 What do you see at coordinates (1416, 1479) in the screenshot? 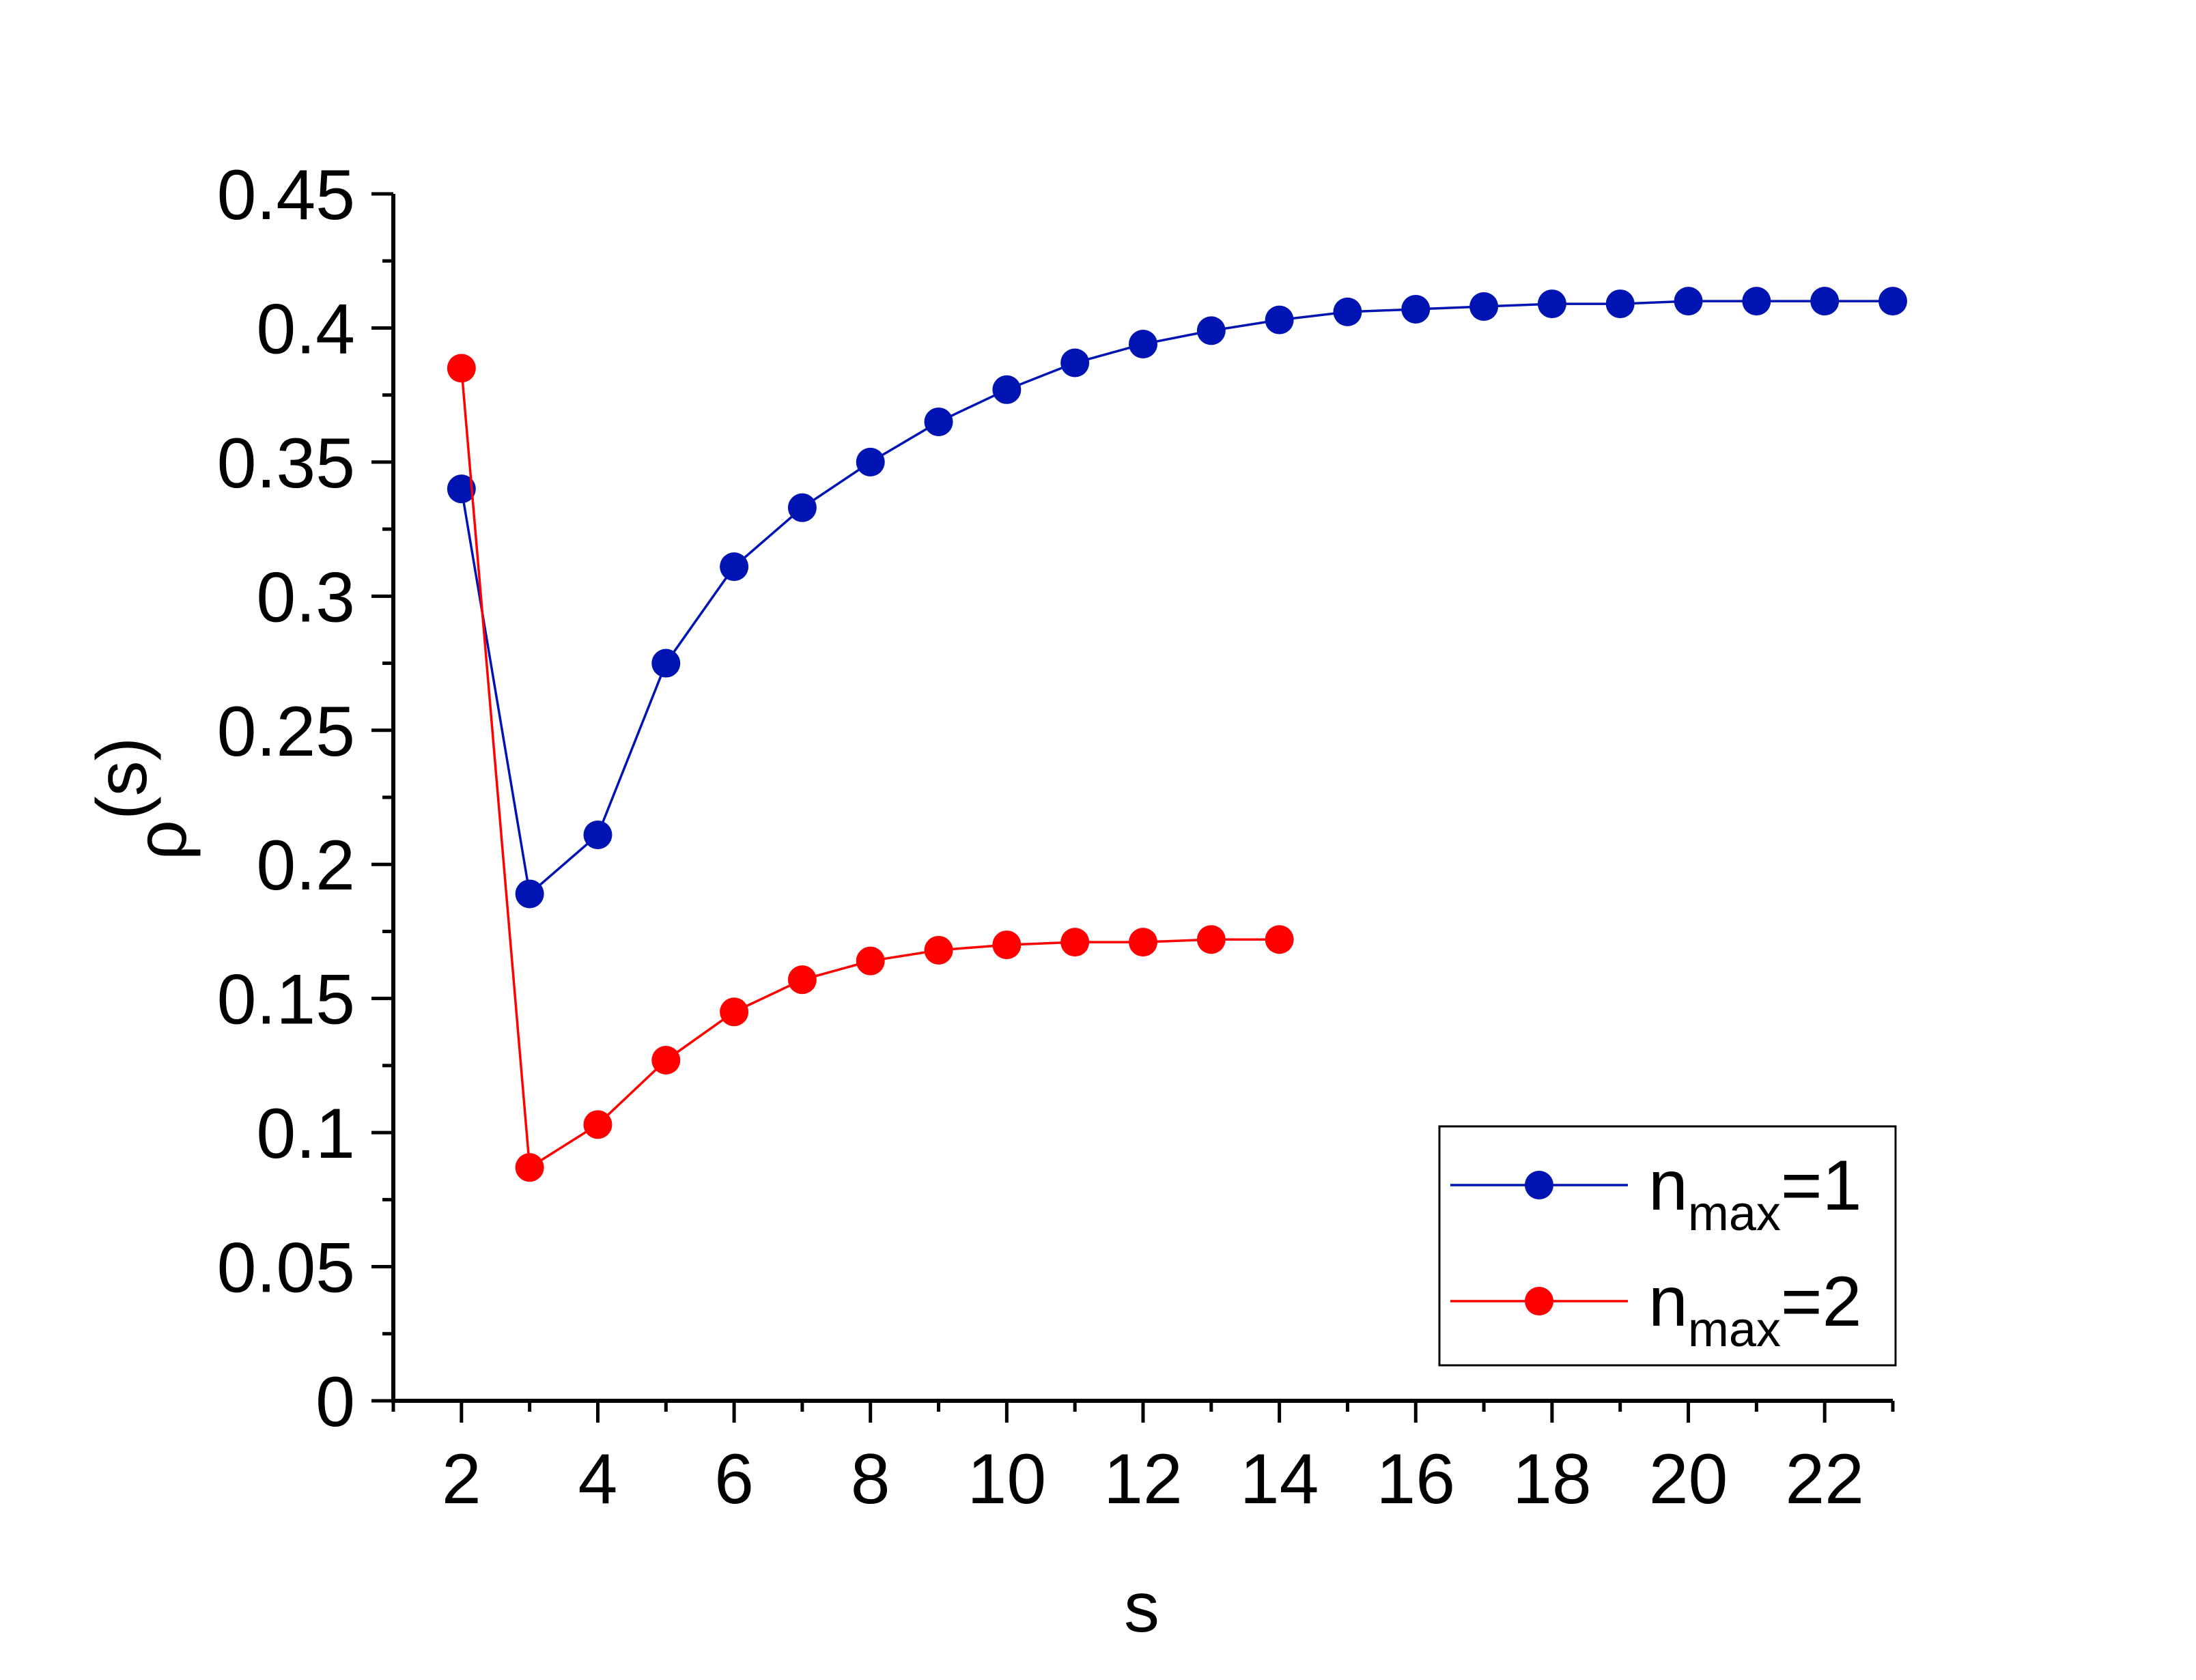
I see `x-tick-label: 16` at bounding box center [1416, 1479].